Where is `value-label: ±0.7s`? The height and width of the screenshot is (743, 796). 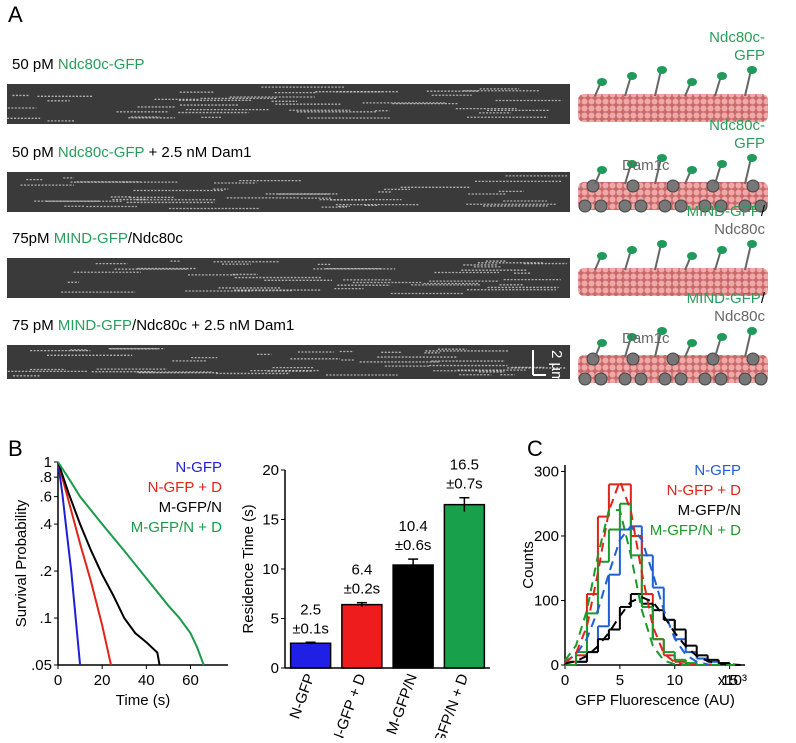
value-label: ±0.7s is located at coordinates (464, 484).